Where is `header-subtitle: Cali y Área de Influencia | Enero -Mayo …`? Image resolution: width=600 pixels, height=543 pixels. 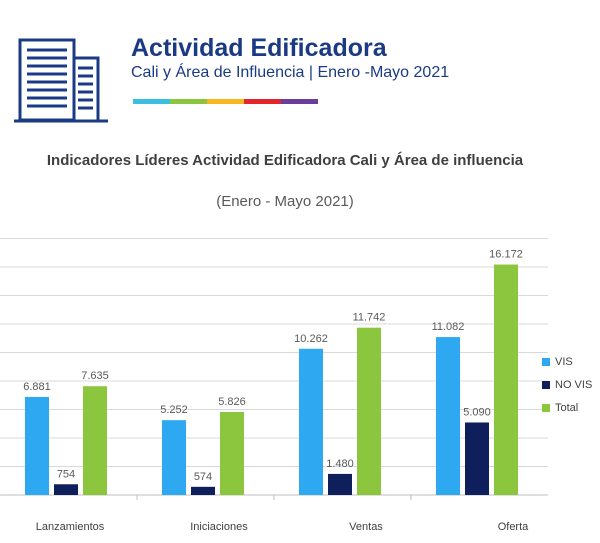
header-subtitle: Cali y Área de Influencia | Enero -Mayo … is located at coordinates (290, 72).